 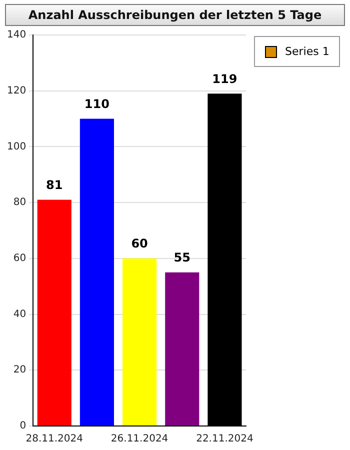 I want to click on x-tick-label: 28.11.2024, so click(x=55, y=439).